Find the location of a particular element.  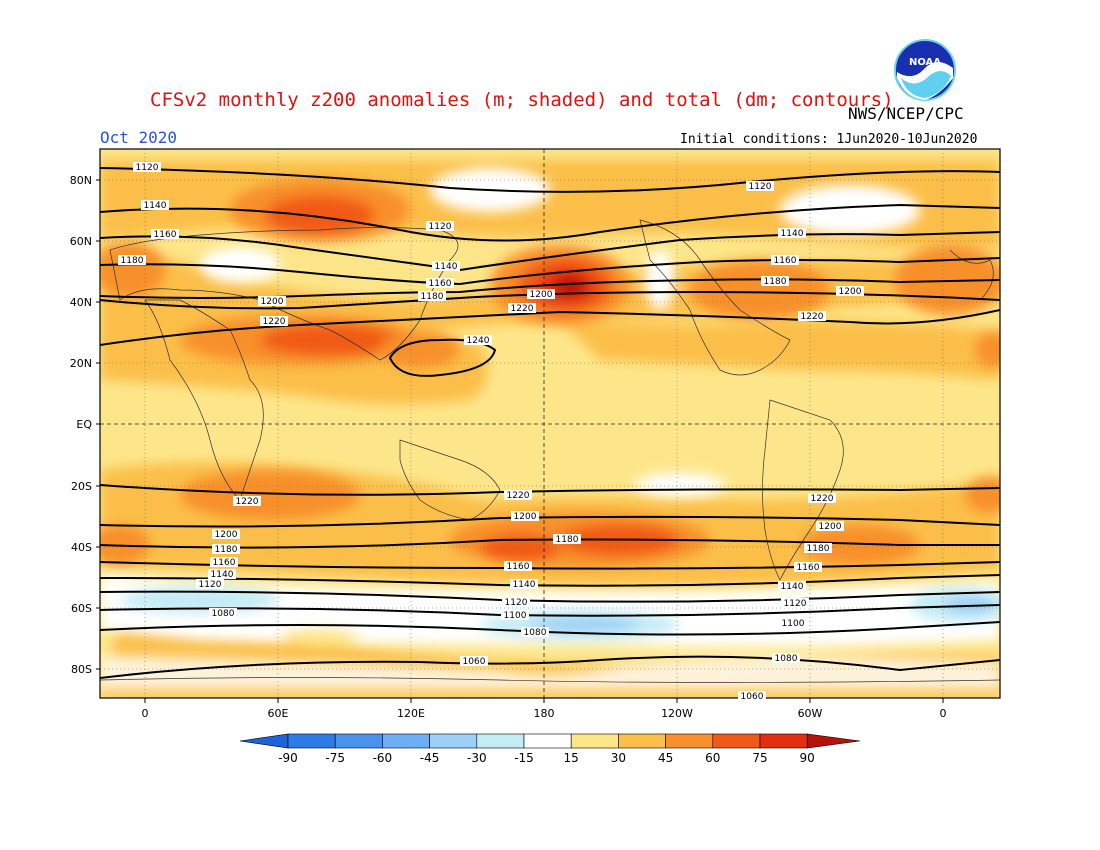

colorbar-label: 30 is located at coordinates (618, 758).